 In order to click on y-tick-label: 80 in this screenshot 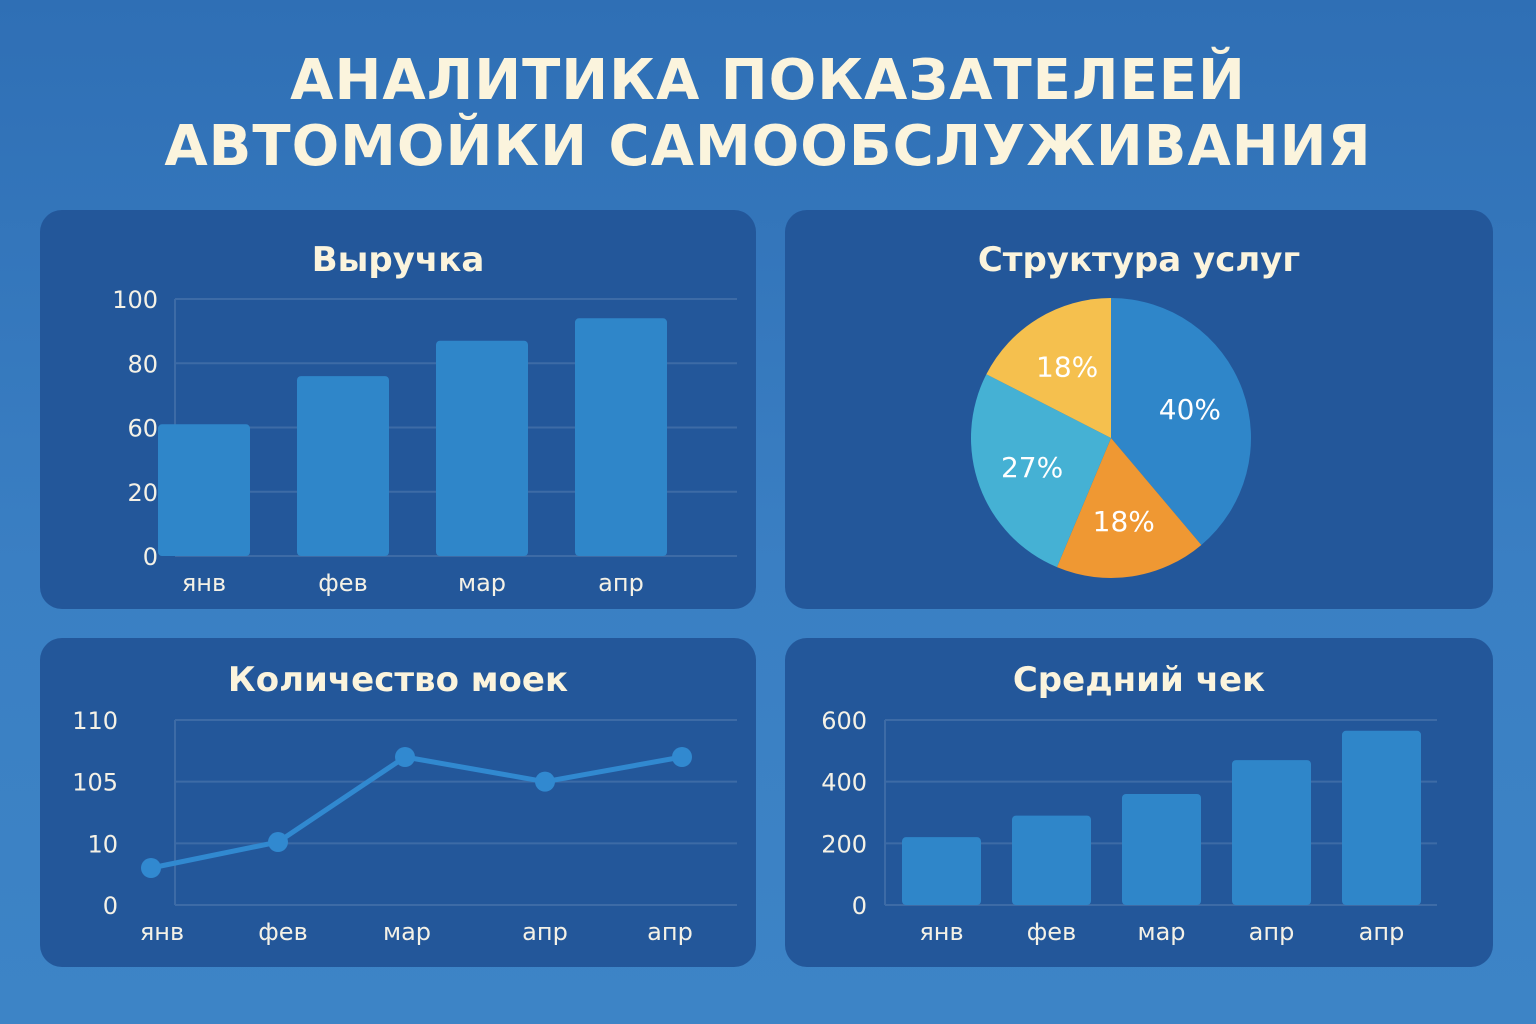, I will do `click(142, 364)`.